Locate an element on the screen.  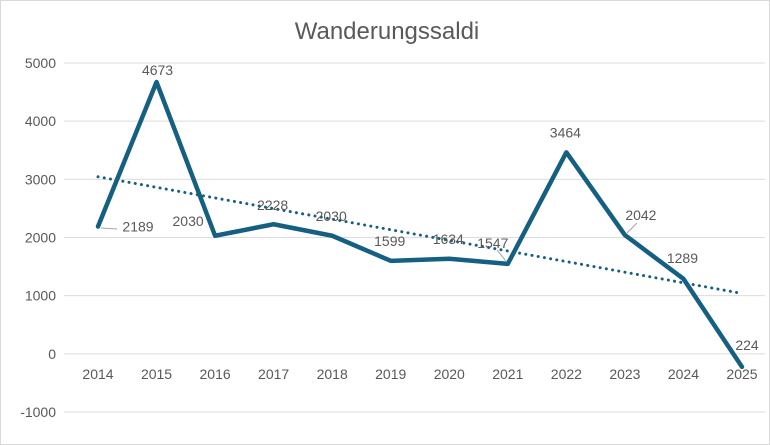
x-axis-category-label: 2016 is located at coordinates (215, 374).